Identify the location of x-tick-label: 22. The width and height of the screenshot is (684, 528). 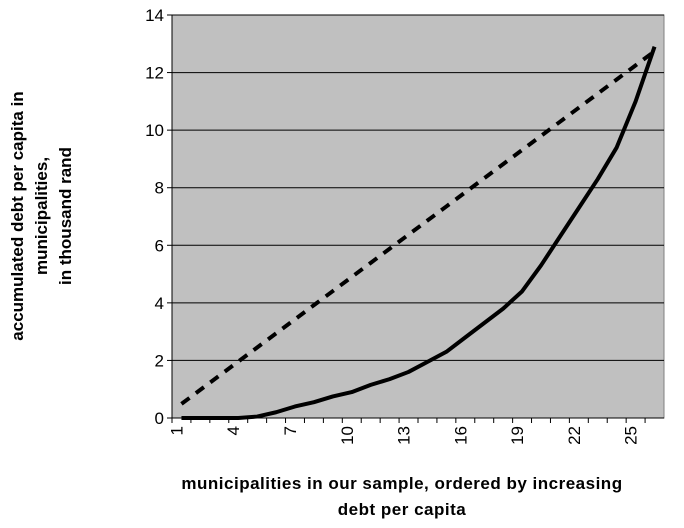
(574, 435).